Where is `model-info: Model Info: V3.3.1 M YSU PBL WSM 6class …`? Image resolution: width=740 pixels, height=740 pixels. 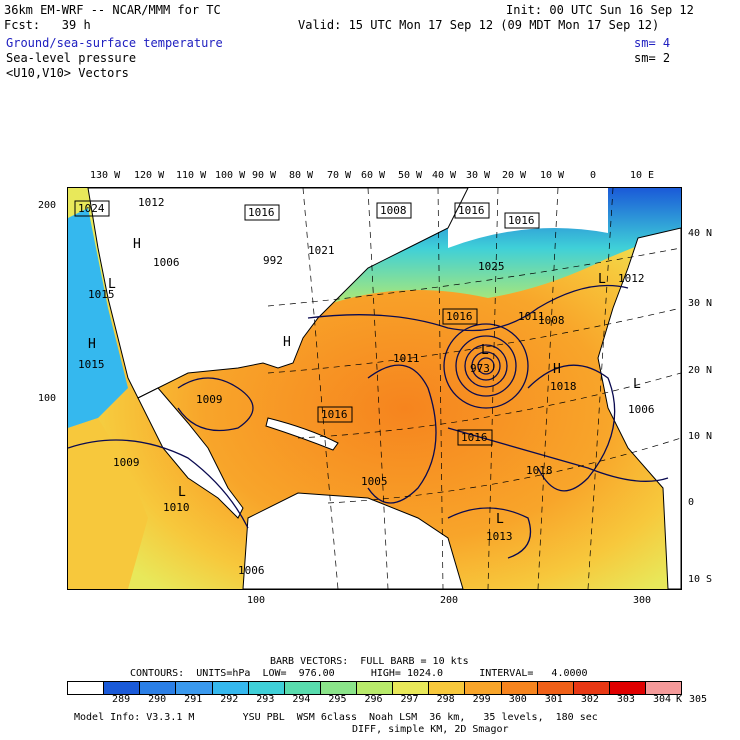
model-info: Model Info: V3.3.1 M YSU PBL WSM 6class … is located at coordinates (336, 717).